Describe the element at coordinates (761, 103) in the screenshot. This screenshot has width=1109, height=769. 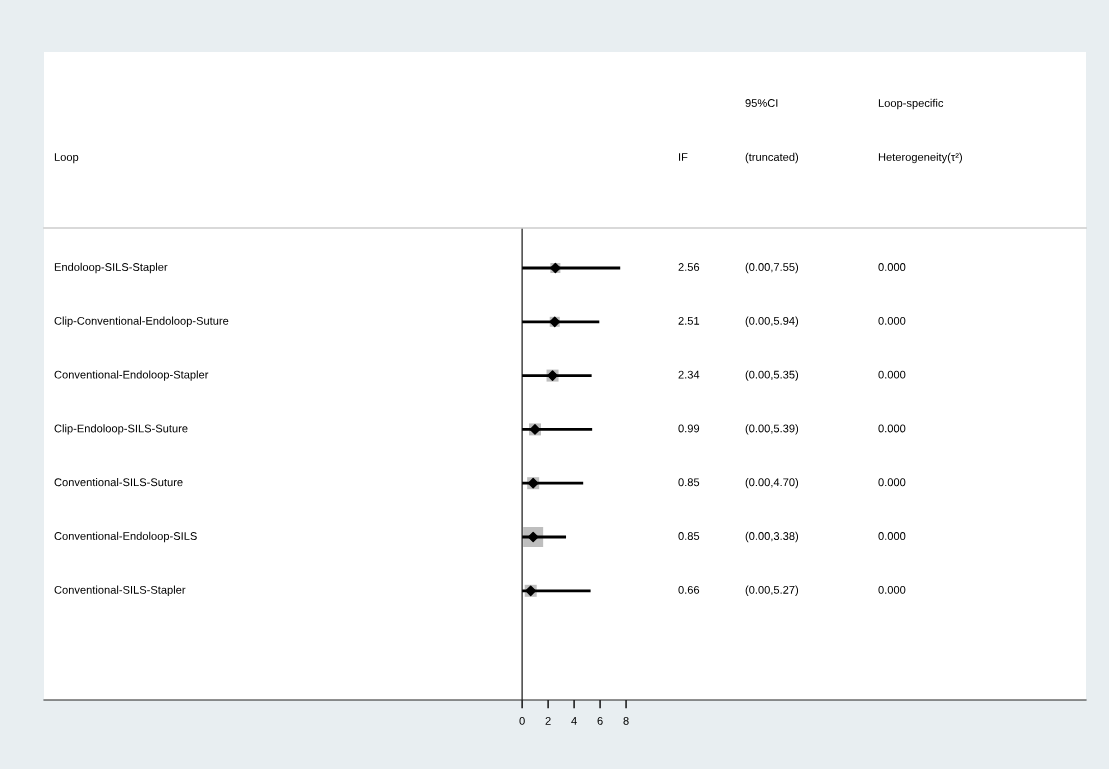
I see `text: 95%CI` at that location.